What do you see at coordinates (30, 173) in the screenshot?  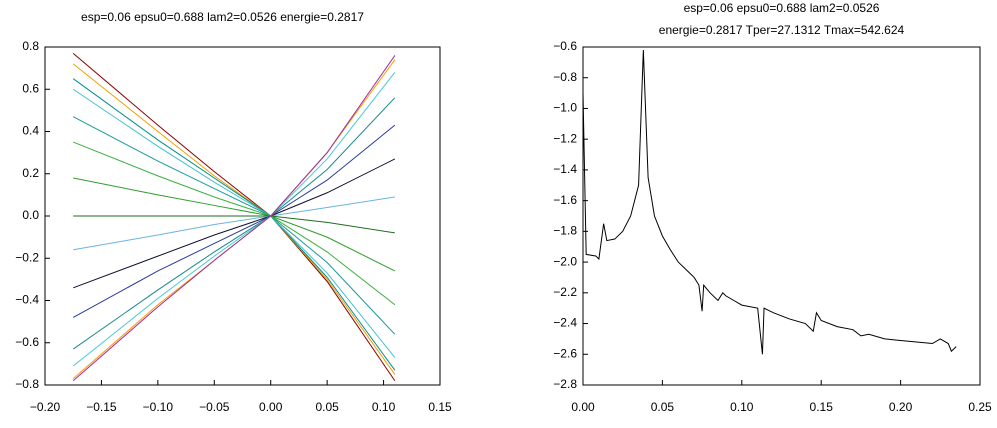 I see `y-tick-label: 0.2` at bounding box center [30, 173].